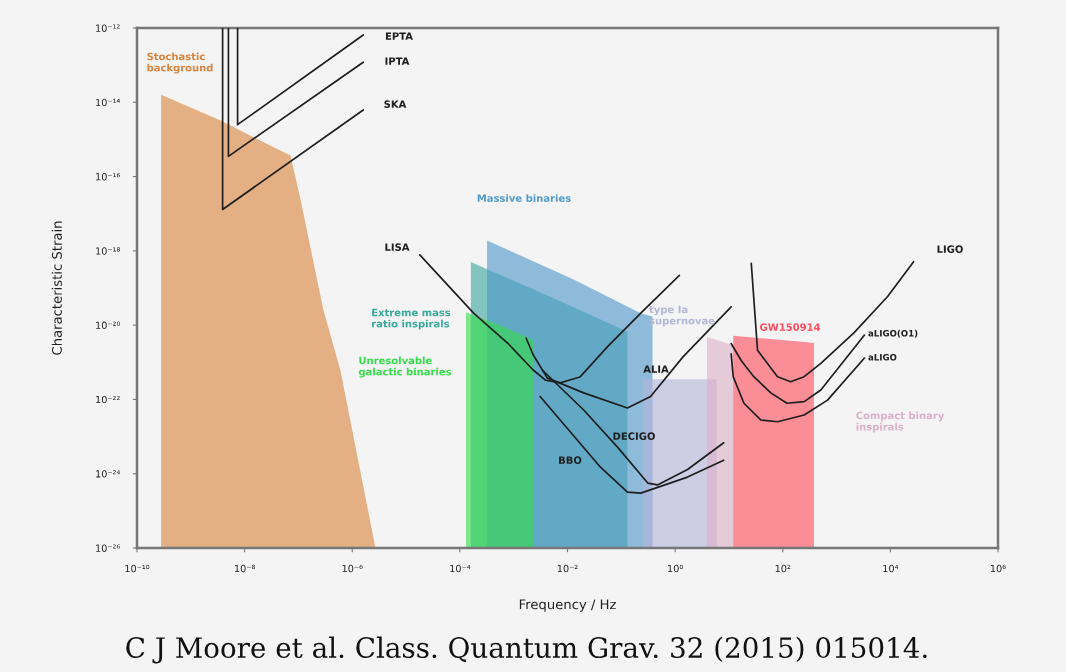 Image resolution: width=1066 pixels, height=672 pixels. What do you see at coordinates (675, 568) in the screenshot?
I see `x-tick-label: 10⁰` at bounding box center [675, 568].